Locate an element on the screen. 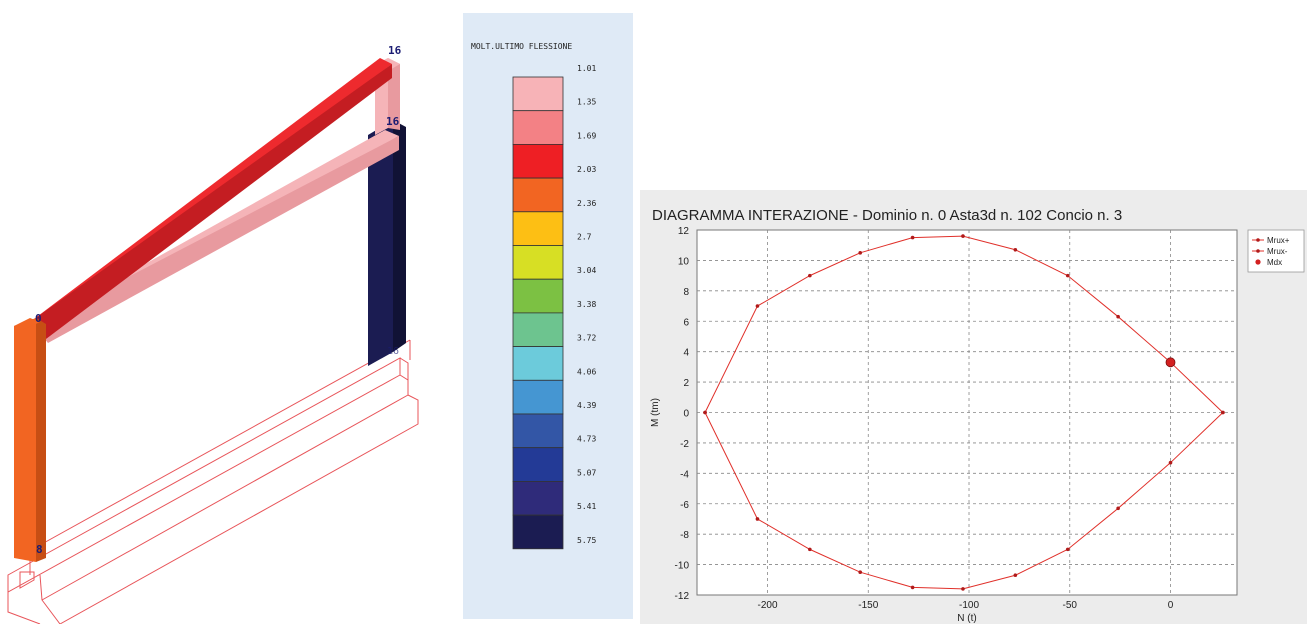  chart-legend: Mrux+ Mrux- Mdx is located at coordinates (1276, 251).